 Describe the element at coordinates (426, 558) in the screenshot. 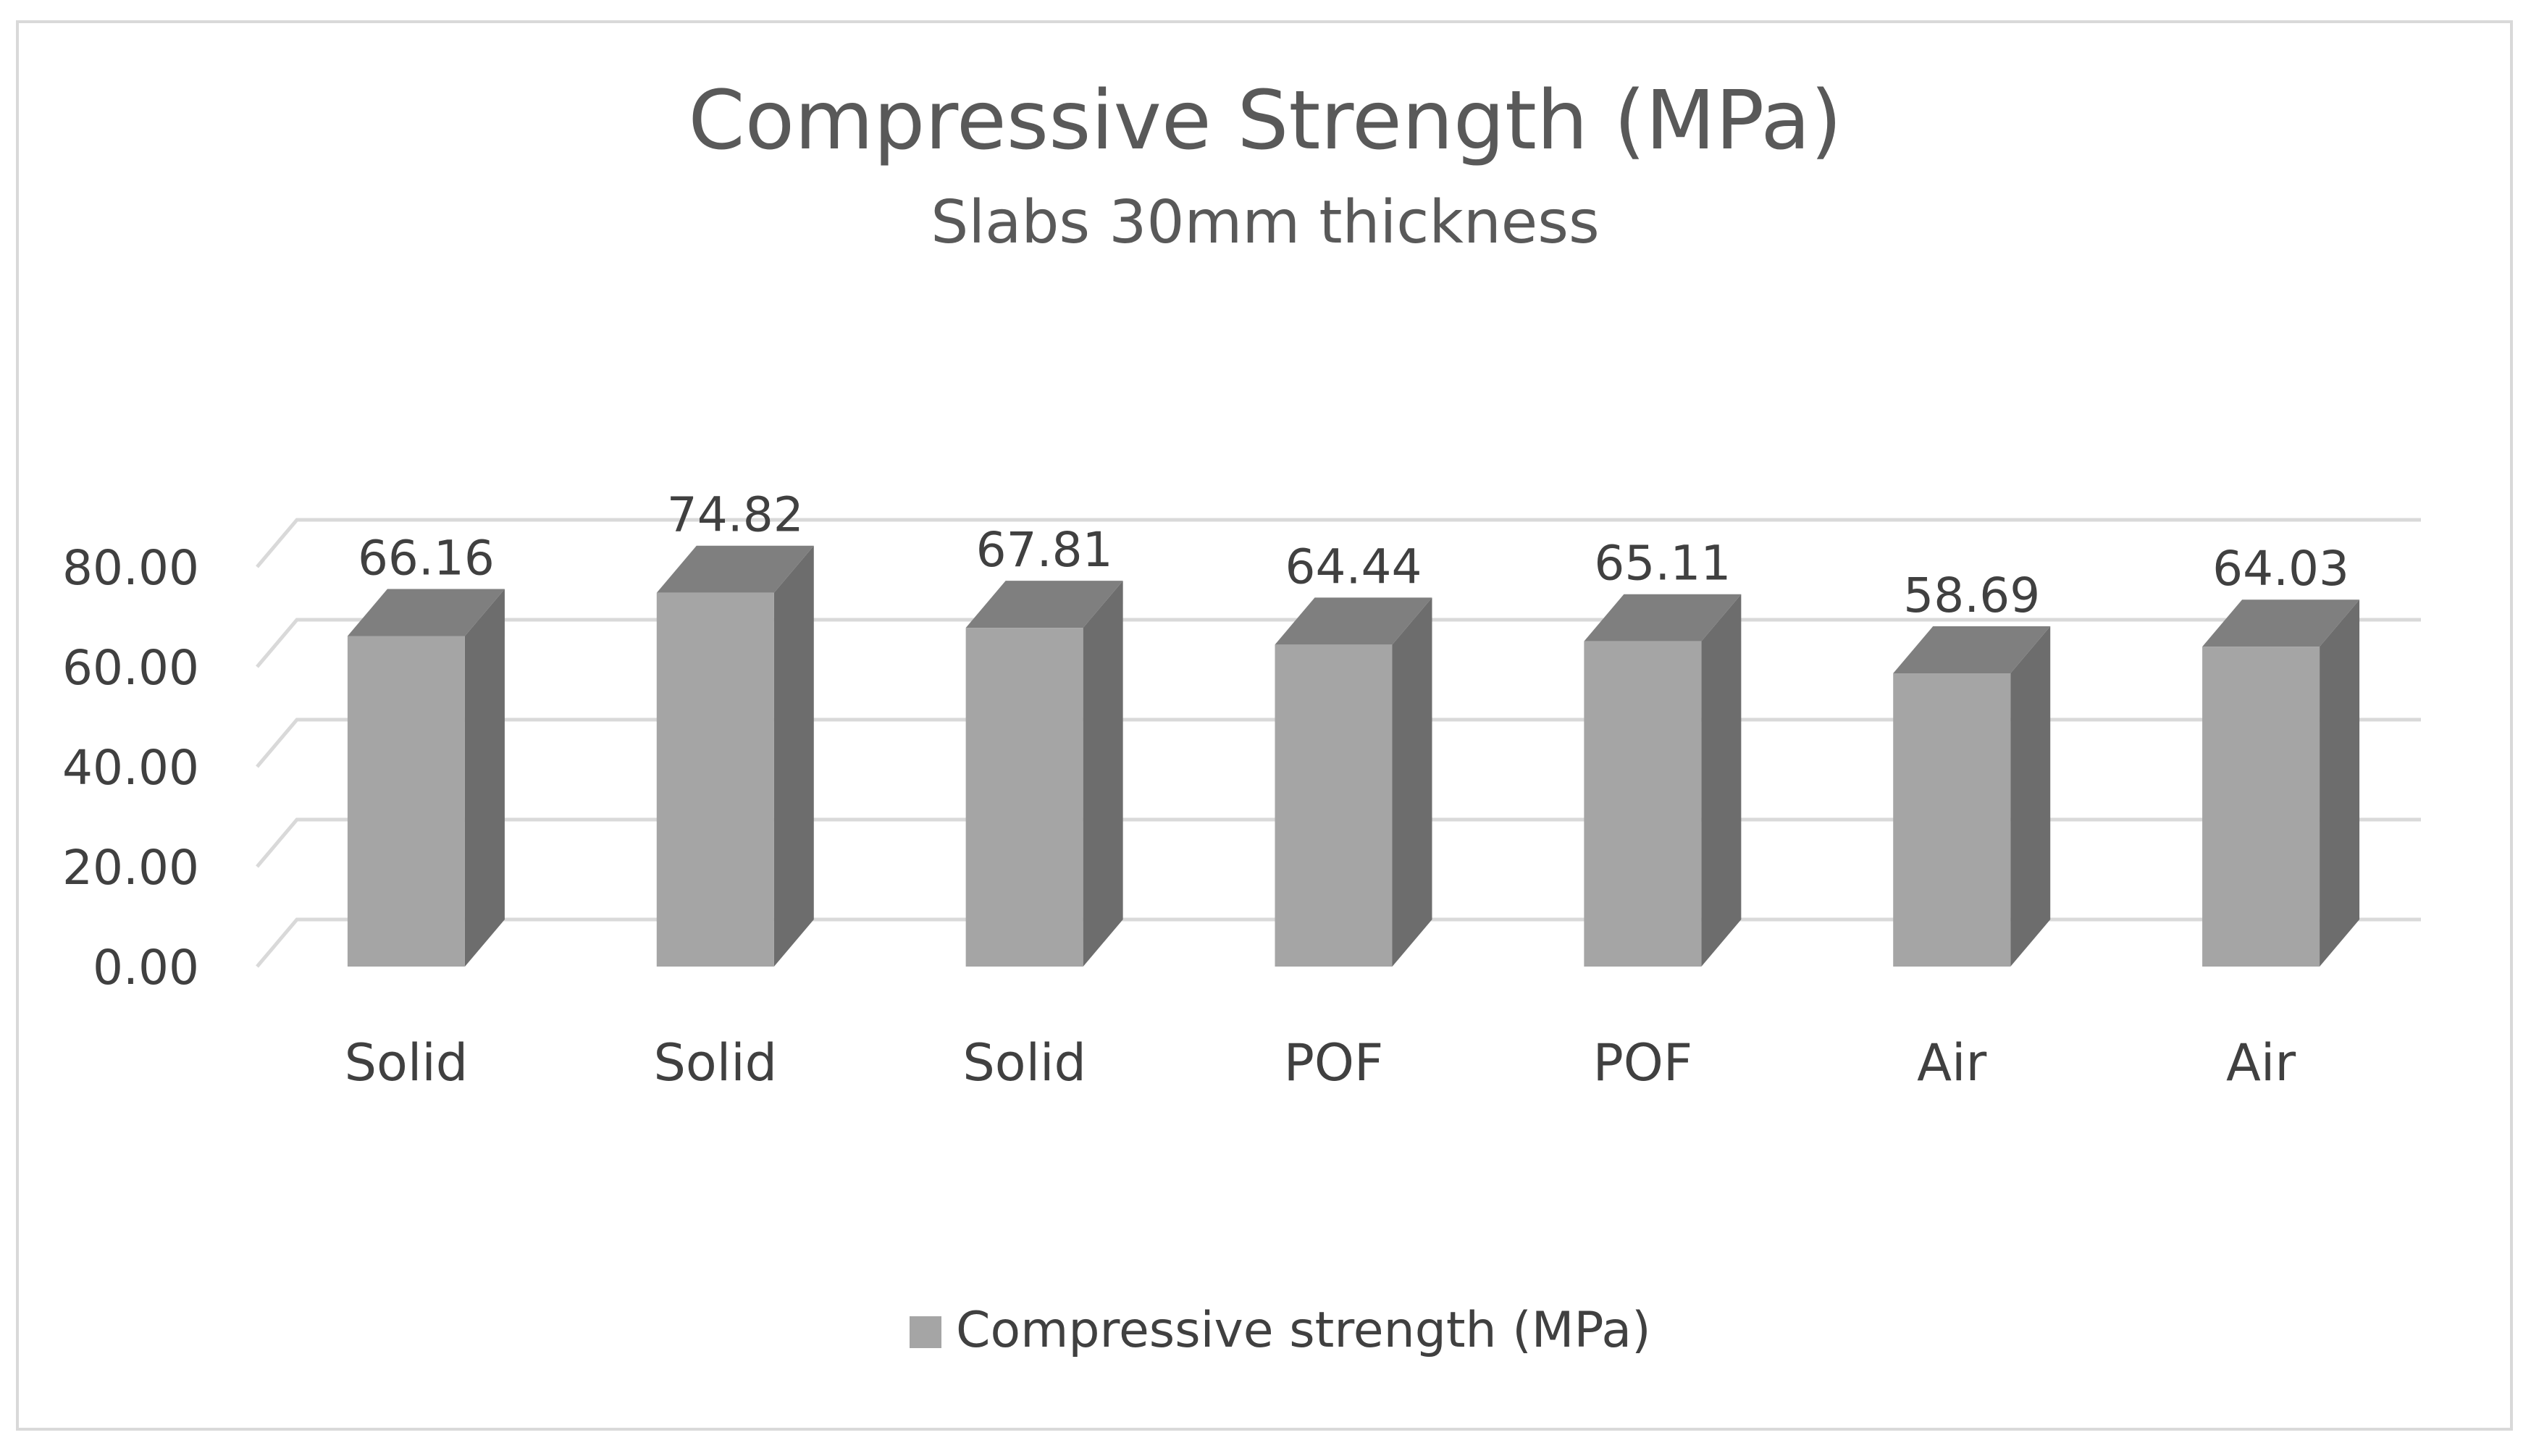

I see `data-label: 66.16` at that location.